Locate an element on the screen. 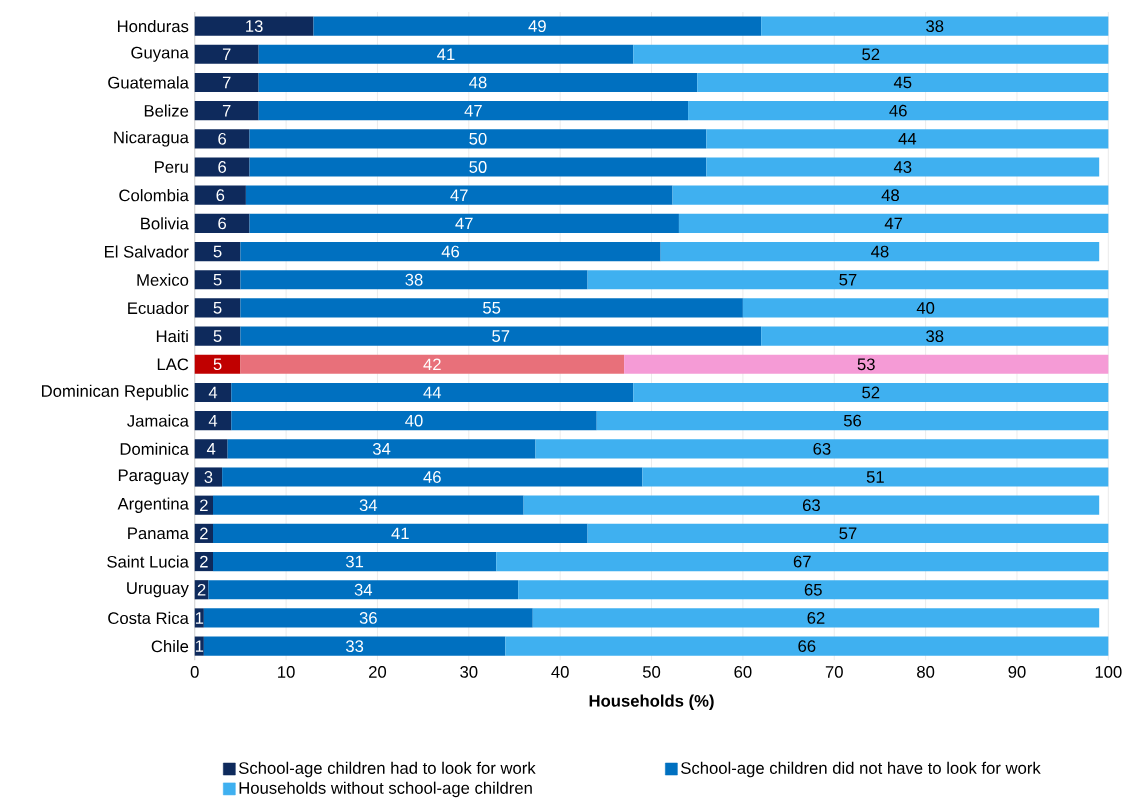  data-label: 31 is located at coordinates (354, 561).